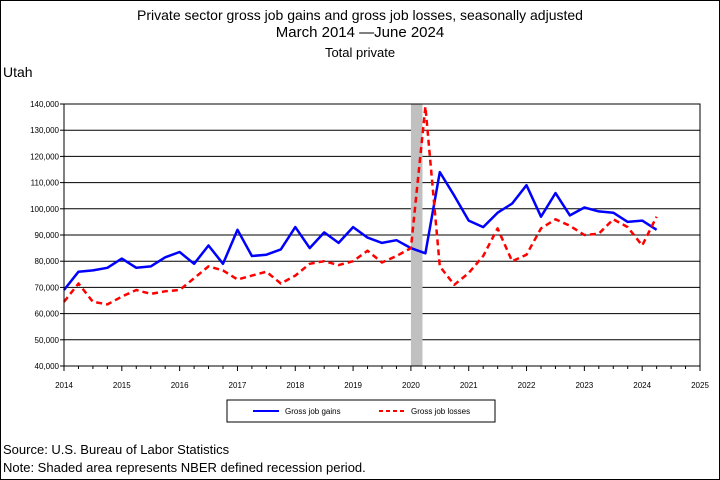  Describe the element at coordinates (47, 314) in the screenshot. I see `y-tick-label: 60,000` at that location.